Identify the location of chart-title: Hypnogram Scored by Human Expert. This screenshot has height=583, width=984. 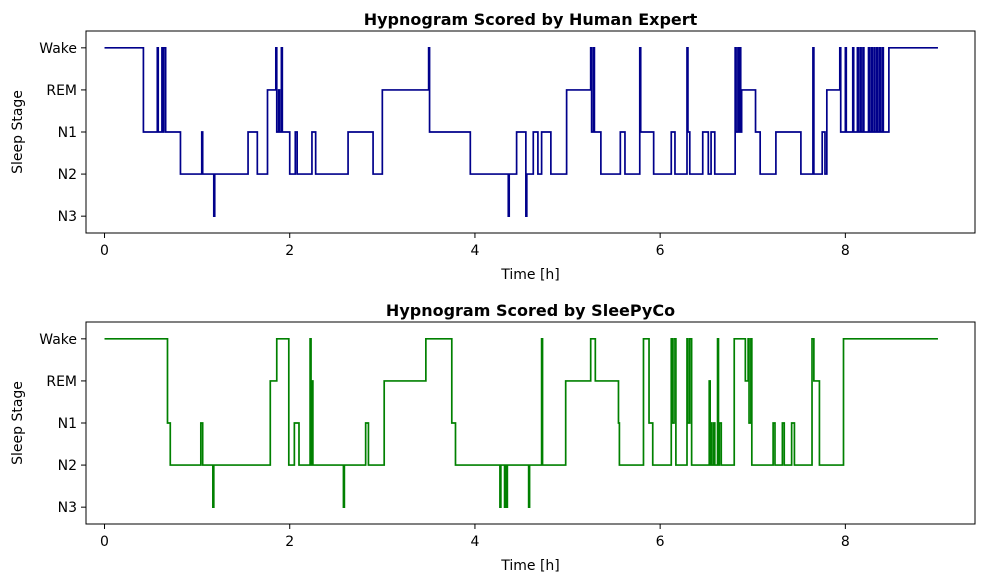
(531, 19).